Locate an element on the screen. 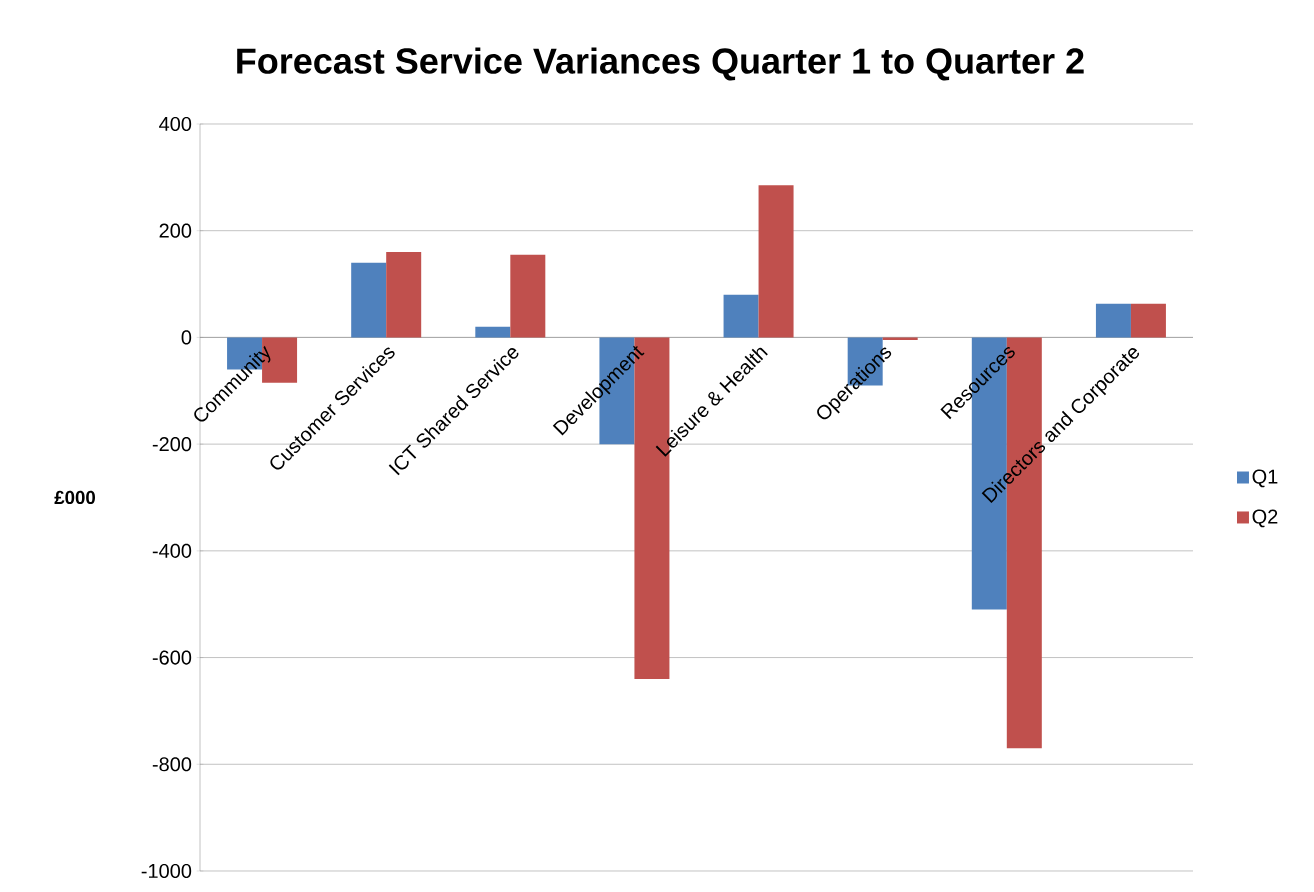 This screenshot has width=1314, height=892. legend-label: Q2 is located at coordinates (1265, 518).